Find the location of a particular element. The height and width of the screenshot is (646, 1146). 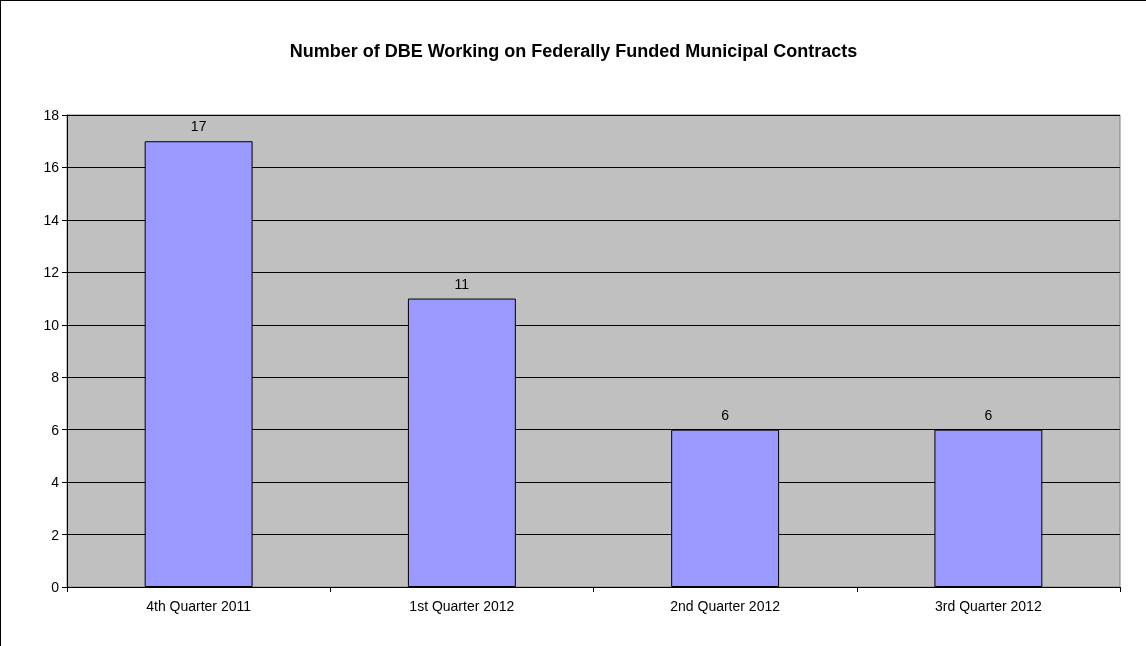

y-tick-label: 8 is located at coordinates (55, 377).